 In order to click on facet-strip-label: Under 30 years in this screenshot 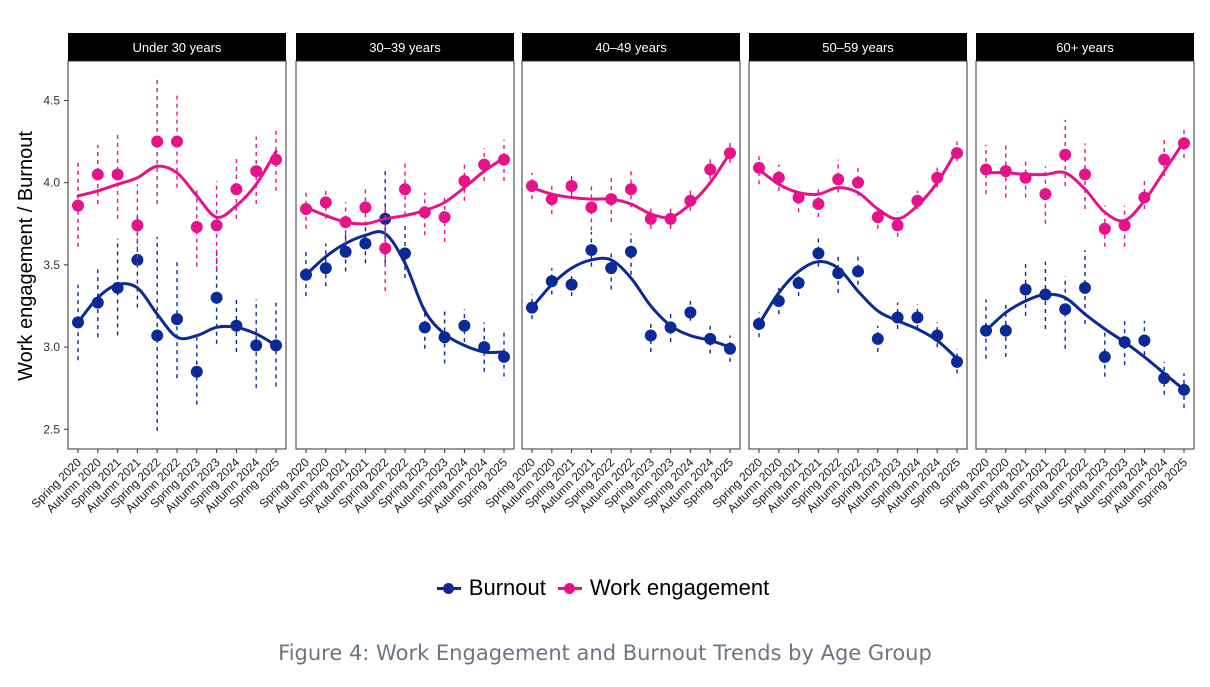, I will do `click(177, 47)`.